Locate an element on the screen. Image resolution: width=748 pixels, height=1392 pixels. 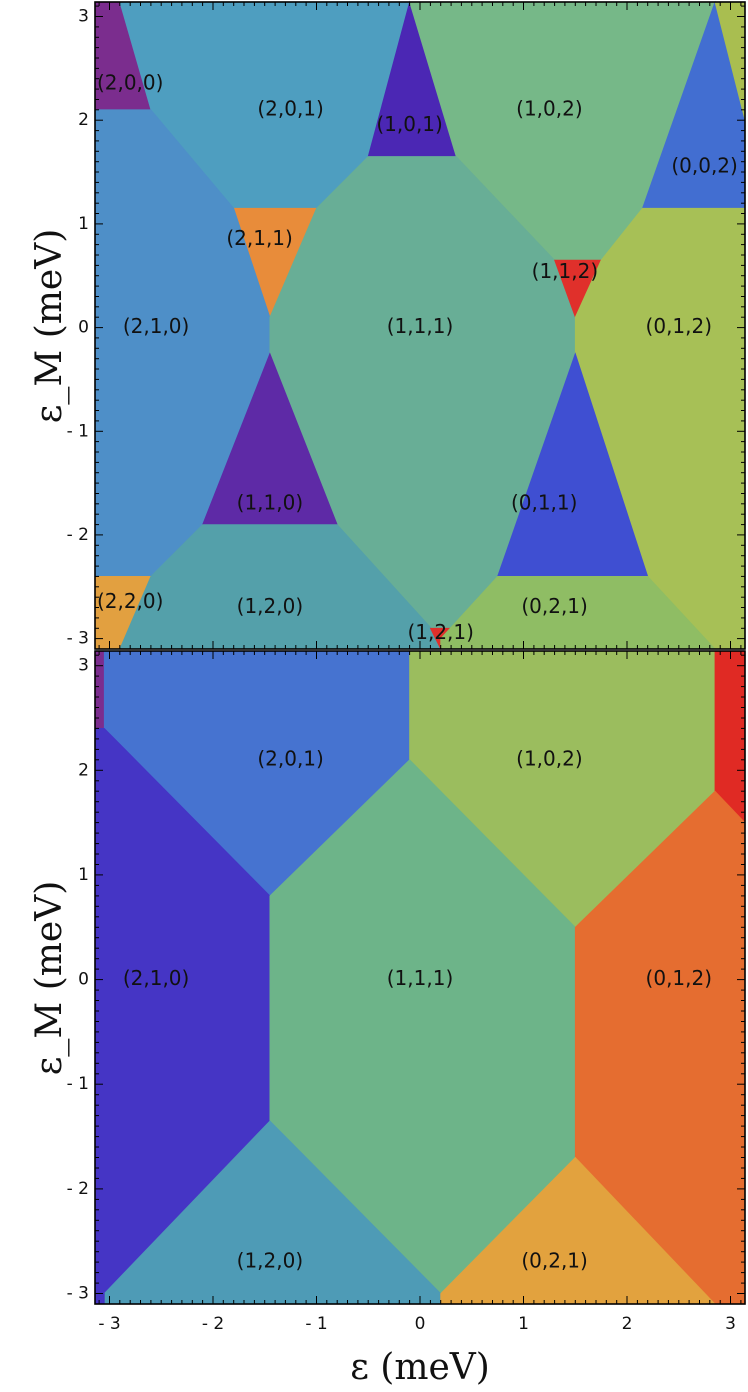
top-y-tick-labels: - 3 - 2 - 1 0 1 2 3 is located at coordinates (78, 328).